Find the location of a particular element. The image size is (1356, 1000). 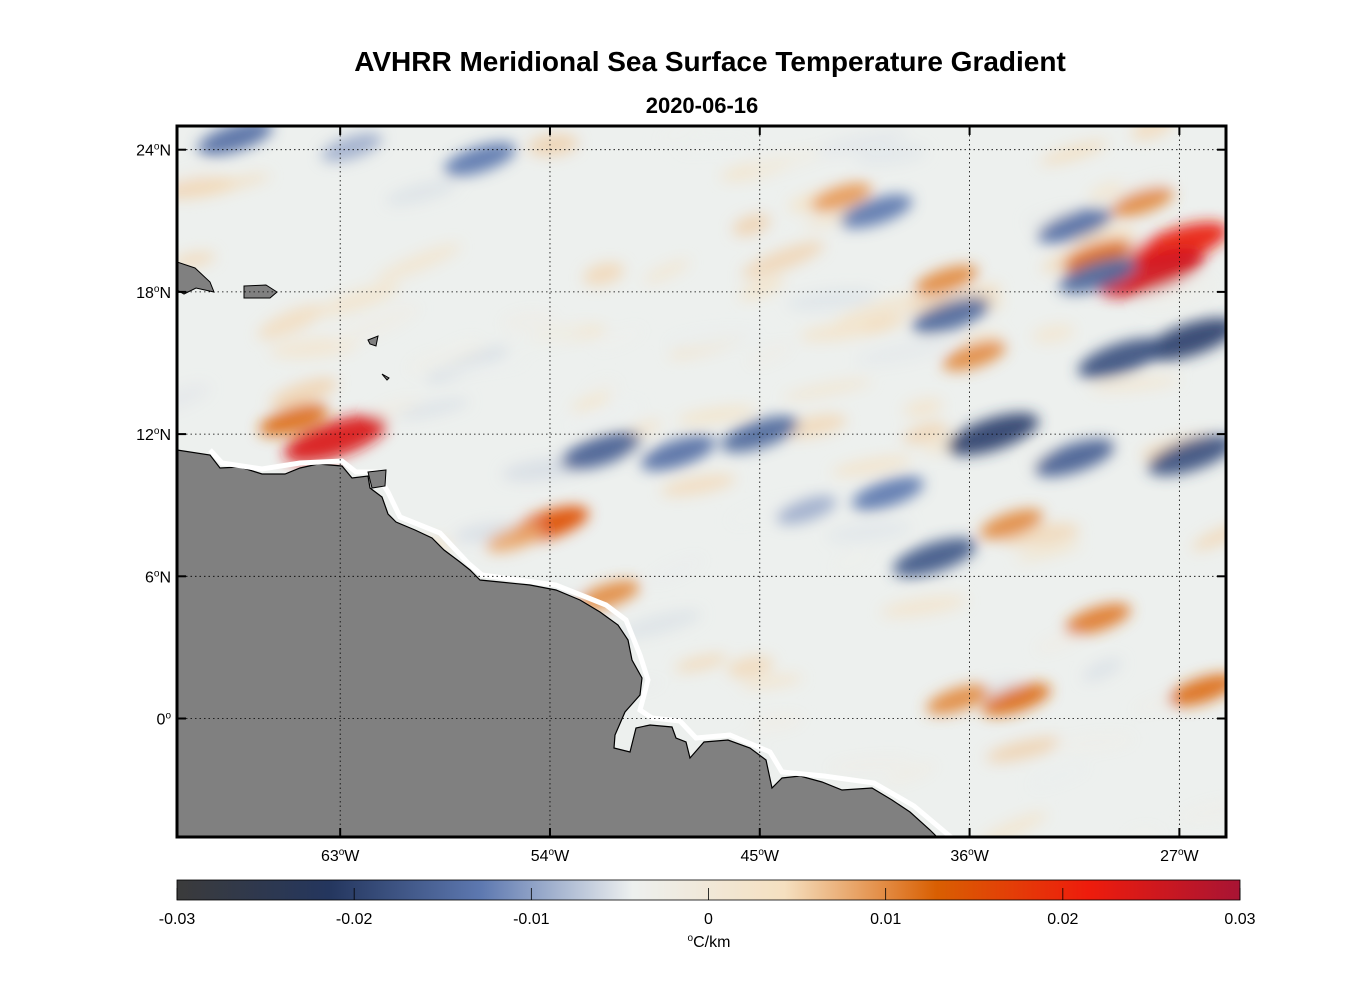

colorbar-tick-label: -0.02 is located at coordinates (354, 919).